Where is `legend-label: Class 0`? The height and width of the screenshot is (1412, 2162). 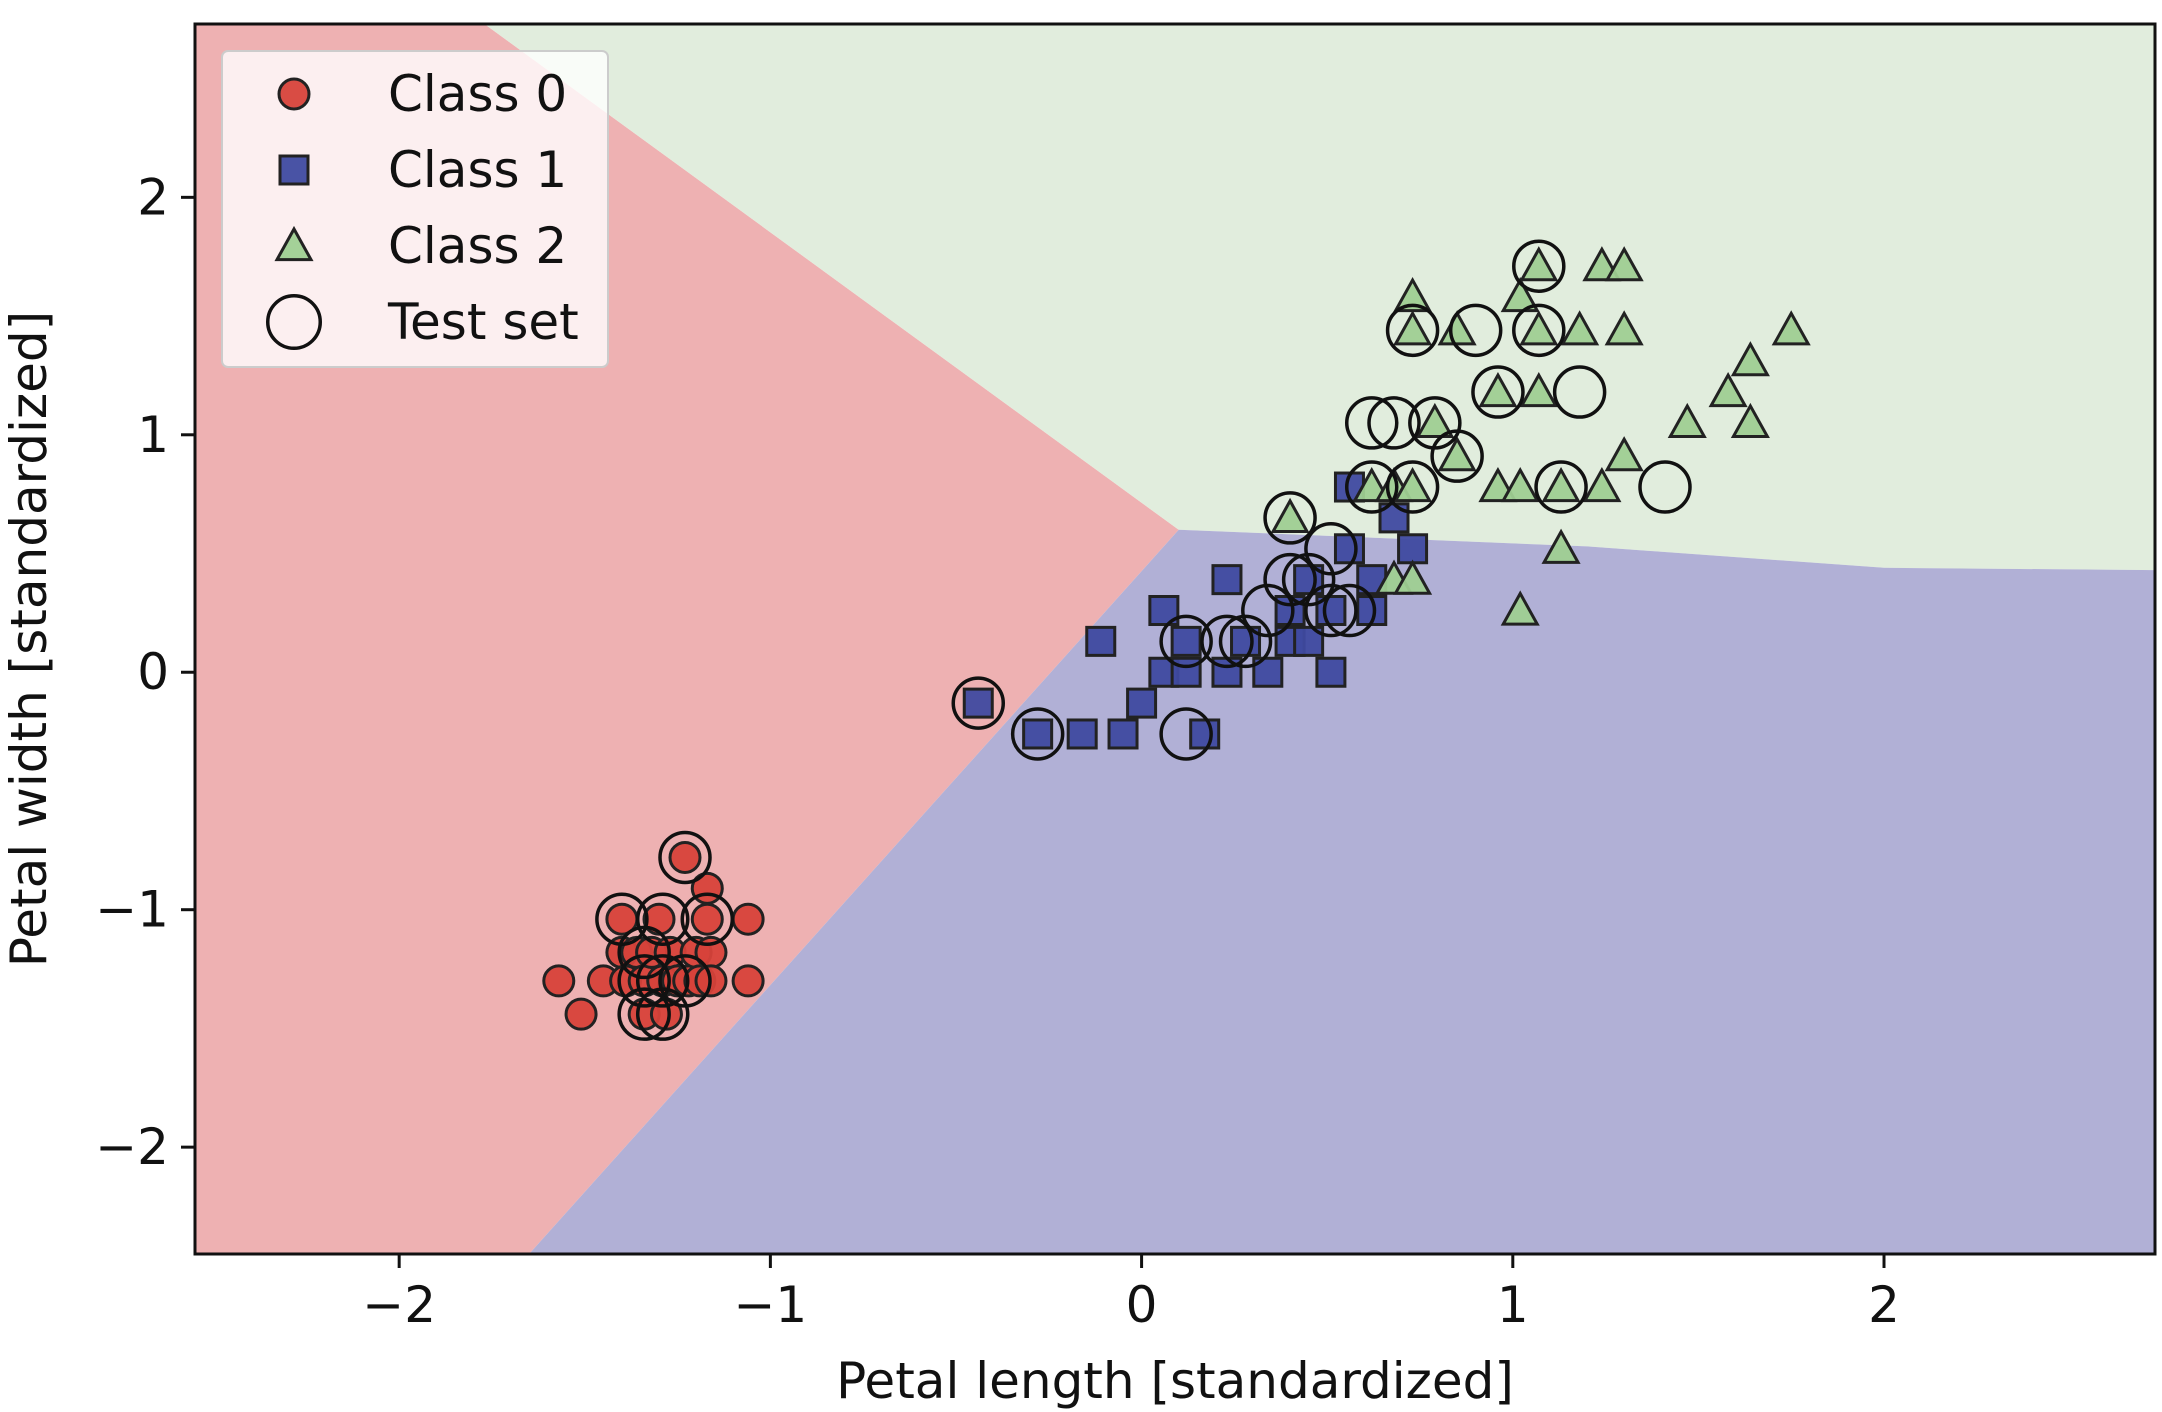
legend-label: Class 0 is located at coordinates (477, 94).